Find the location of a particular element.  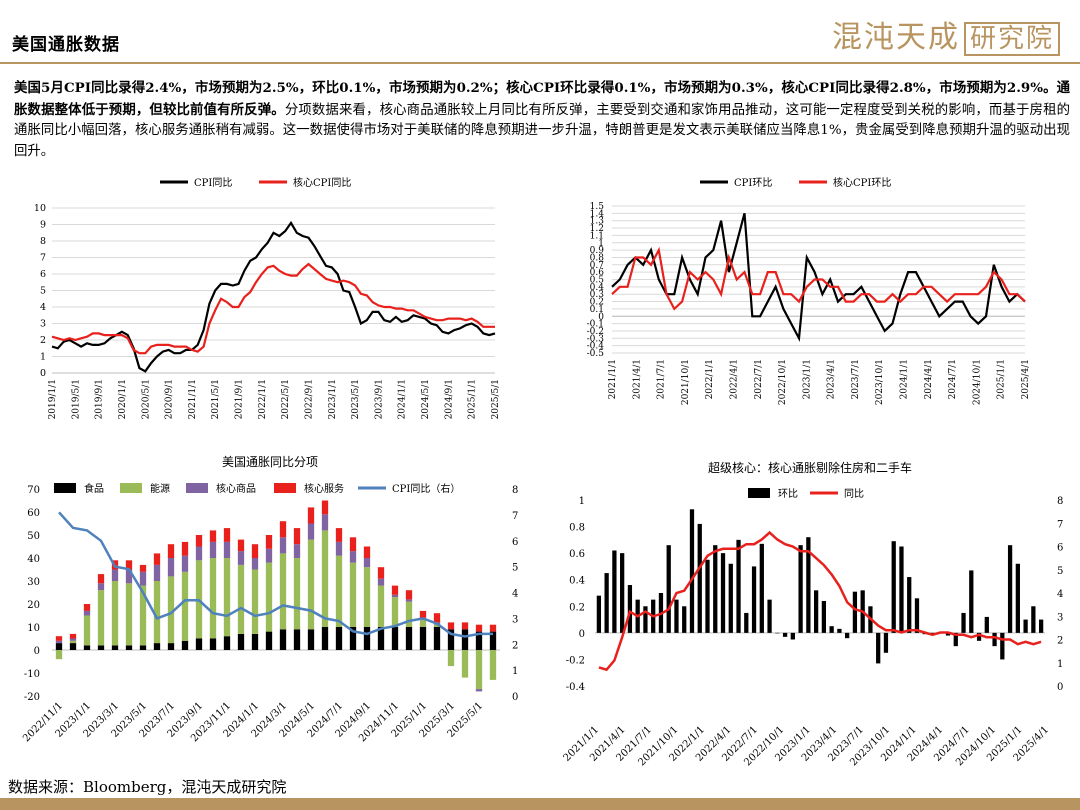

x-tick-label: 2020/9/1 is located at coordinates (170, 399).